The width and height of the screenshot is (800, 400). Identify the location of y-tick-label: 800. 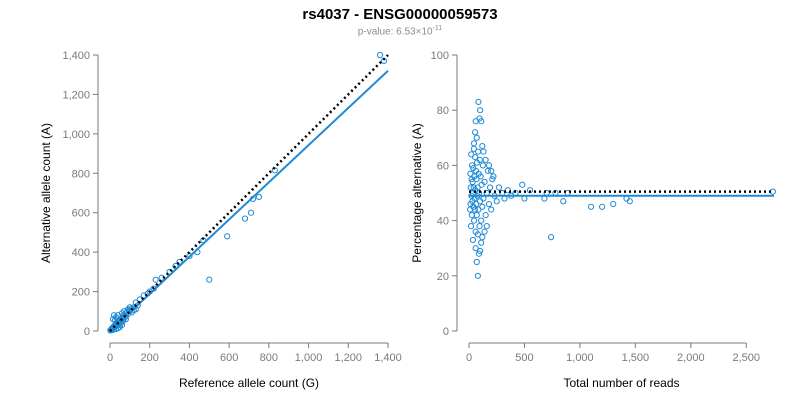
(81, 174).